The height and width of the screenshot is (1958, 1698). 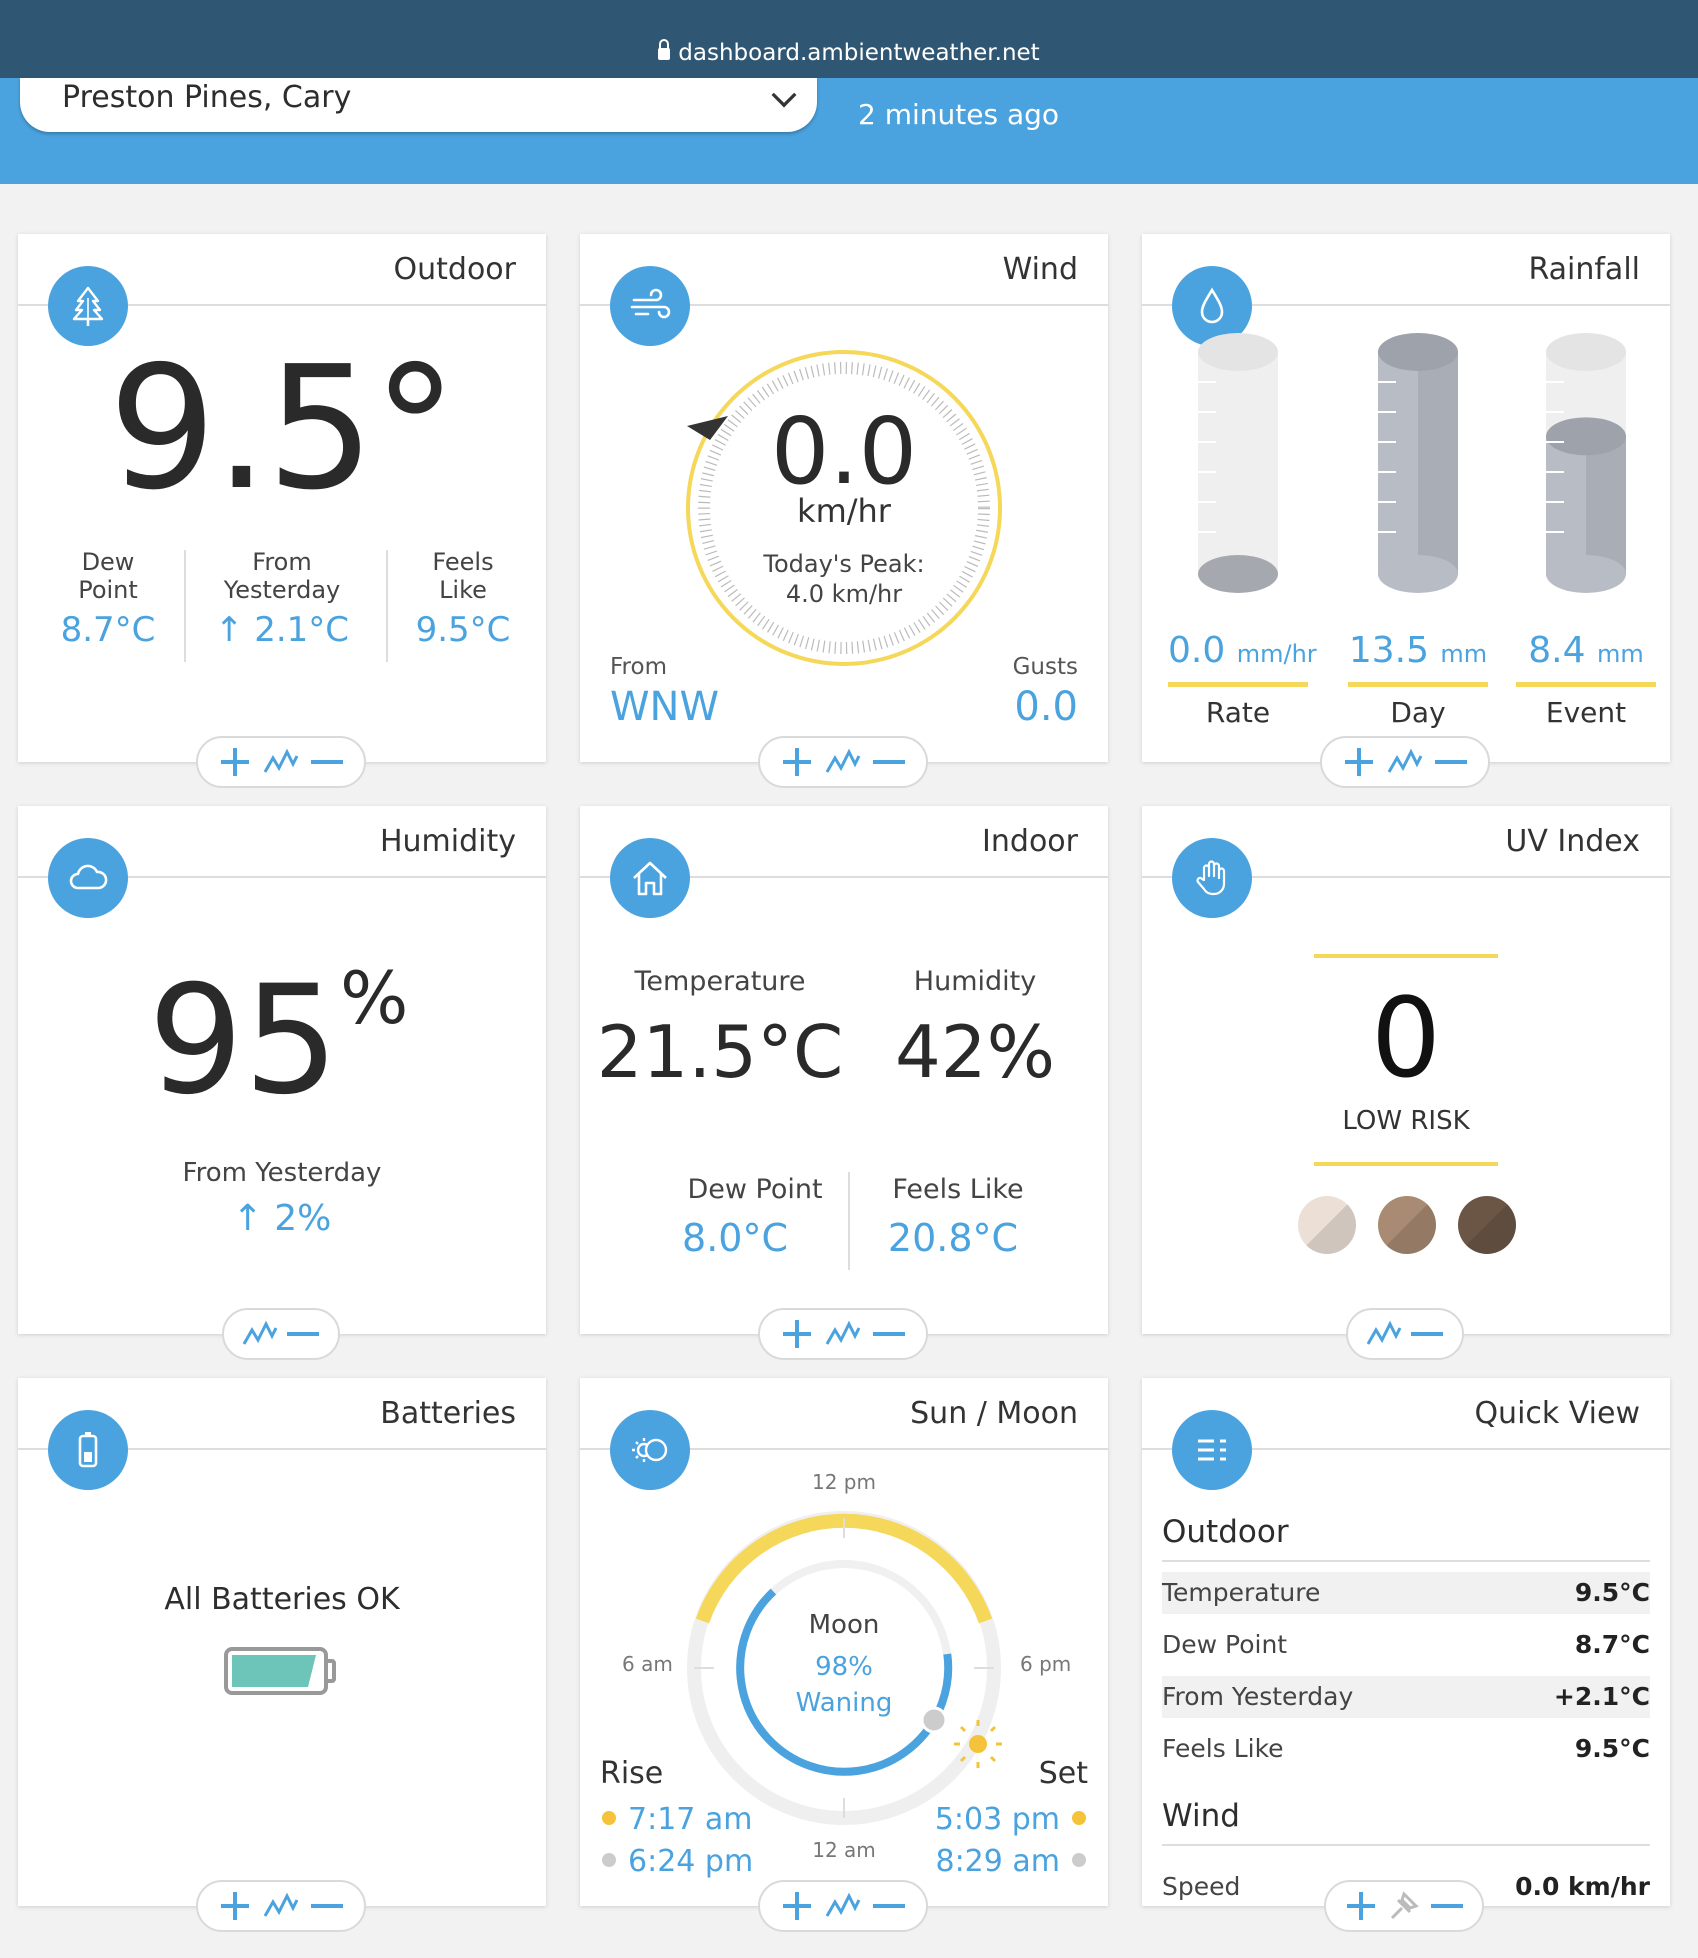 What do you see at coordinates (282, 1599) in the screenshot?
I see `batteries-status: All Batteries OK` at bounding box center [282, 1599].